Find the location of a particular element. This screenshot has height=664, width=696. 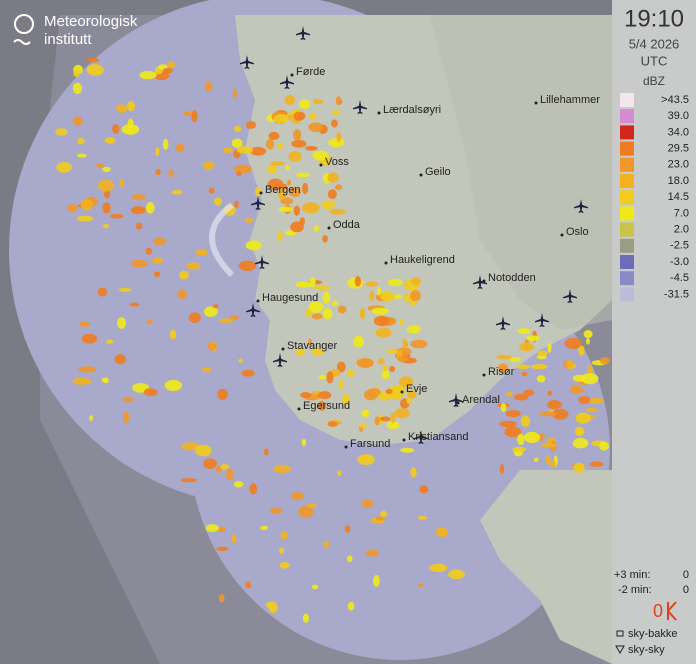

city-label: Lærdalsøyri is located at coordinates (412, 110).